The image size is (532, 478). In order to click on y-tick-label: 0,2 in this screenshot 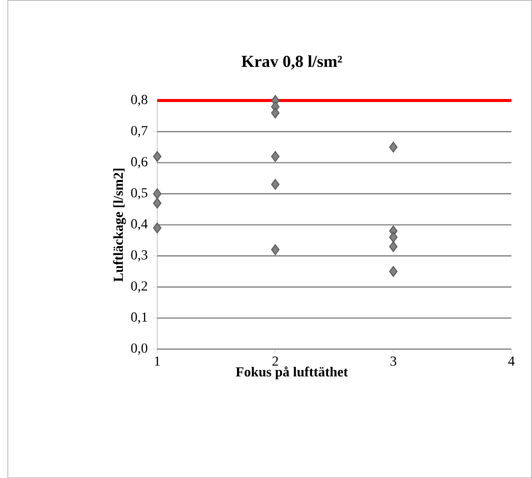, I will do `click(139, 286)`.